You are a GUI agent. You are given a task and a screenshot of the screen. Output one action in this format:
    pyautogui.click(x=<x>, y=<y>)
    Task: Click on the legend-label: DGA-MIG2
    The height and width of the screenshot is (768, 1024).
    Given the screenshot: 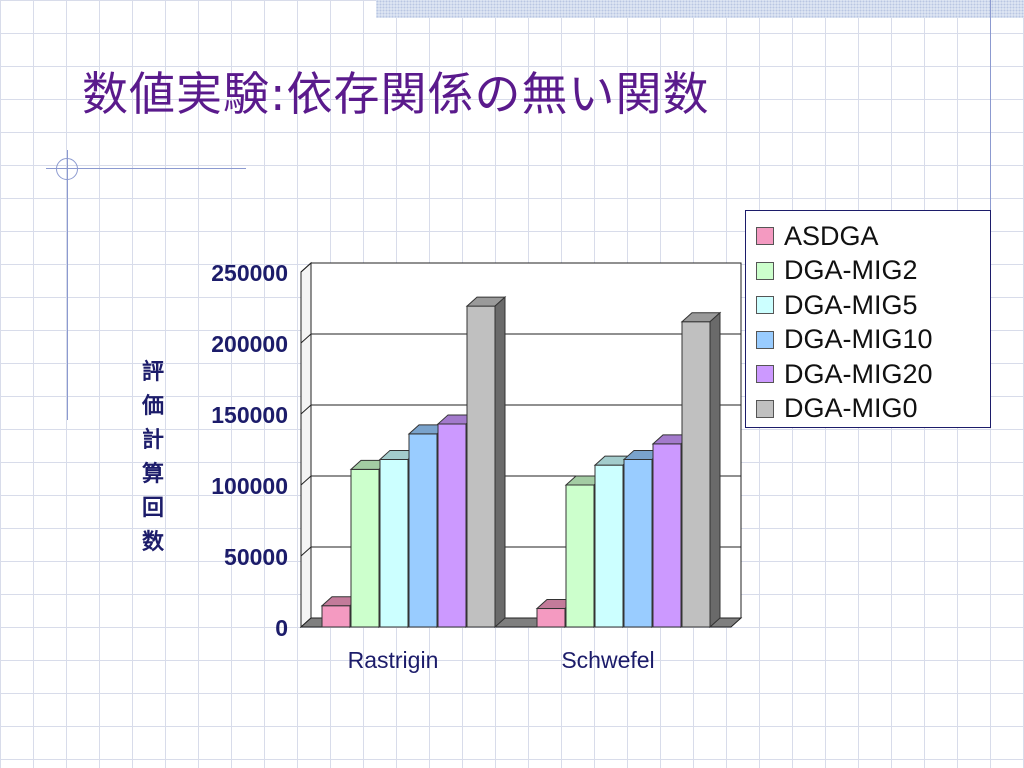 What is the action you would take?
    pyautogui.click(x=851, y=270)
    